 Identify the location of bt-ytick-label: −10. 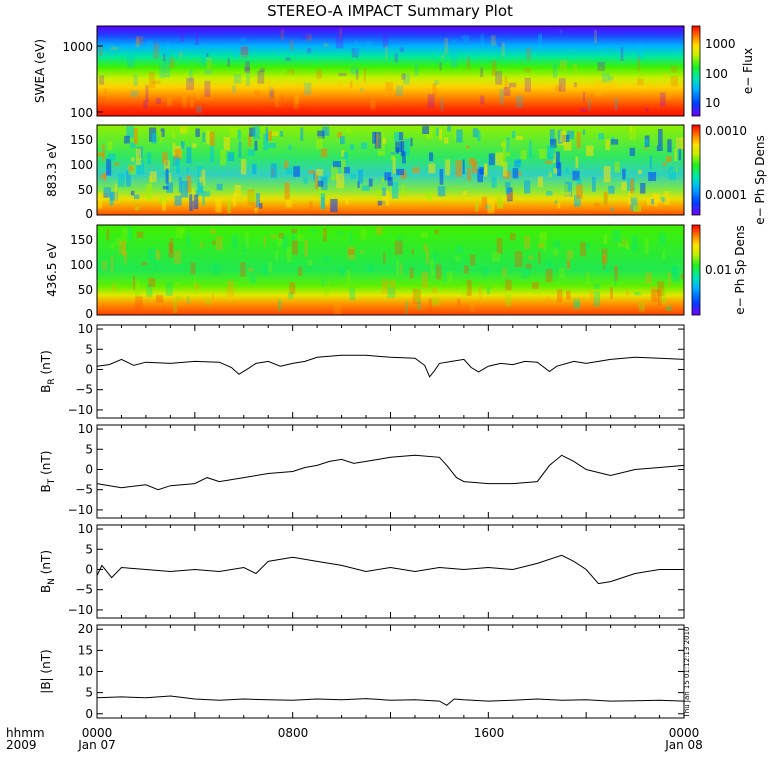
(80, 510).